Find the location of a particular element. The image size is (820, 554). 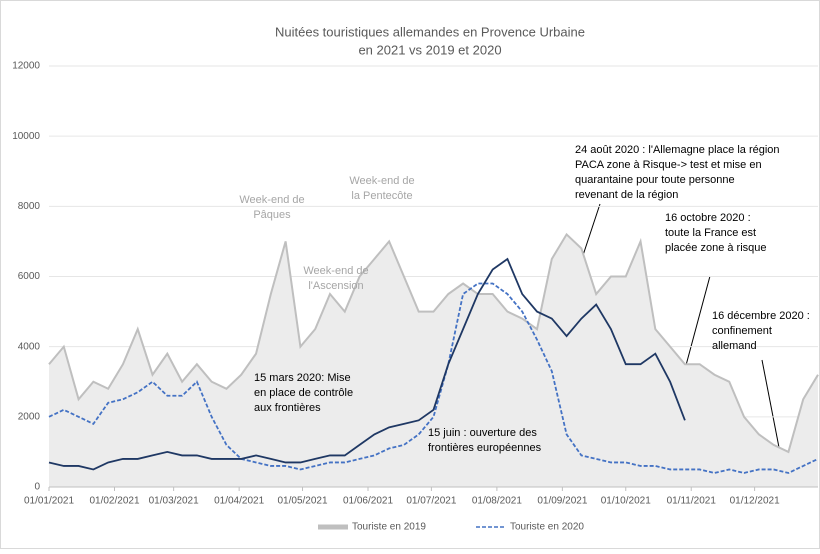

y-tick-label: 12000 is located at coordinates (26, 66).